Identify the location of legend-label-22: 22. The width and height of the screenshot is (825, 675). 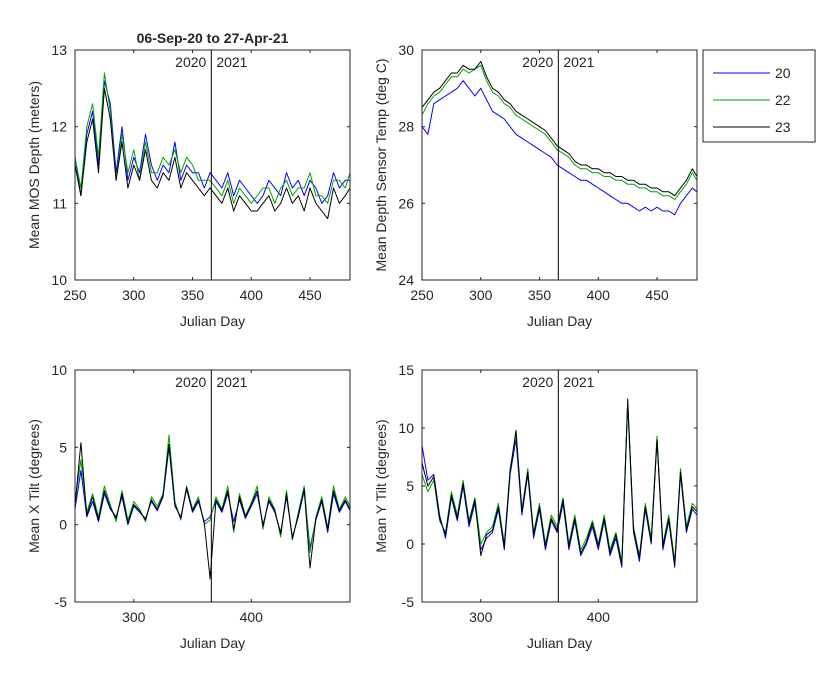
(783, 100).